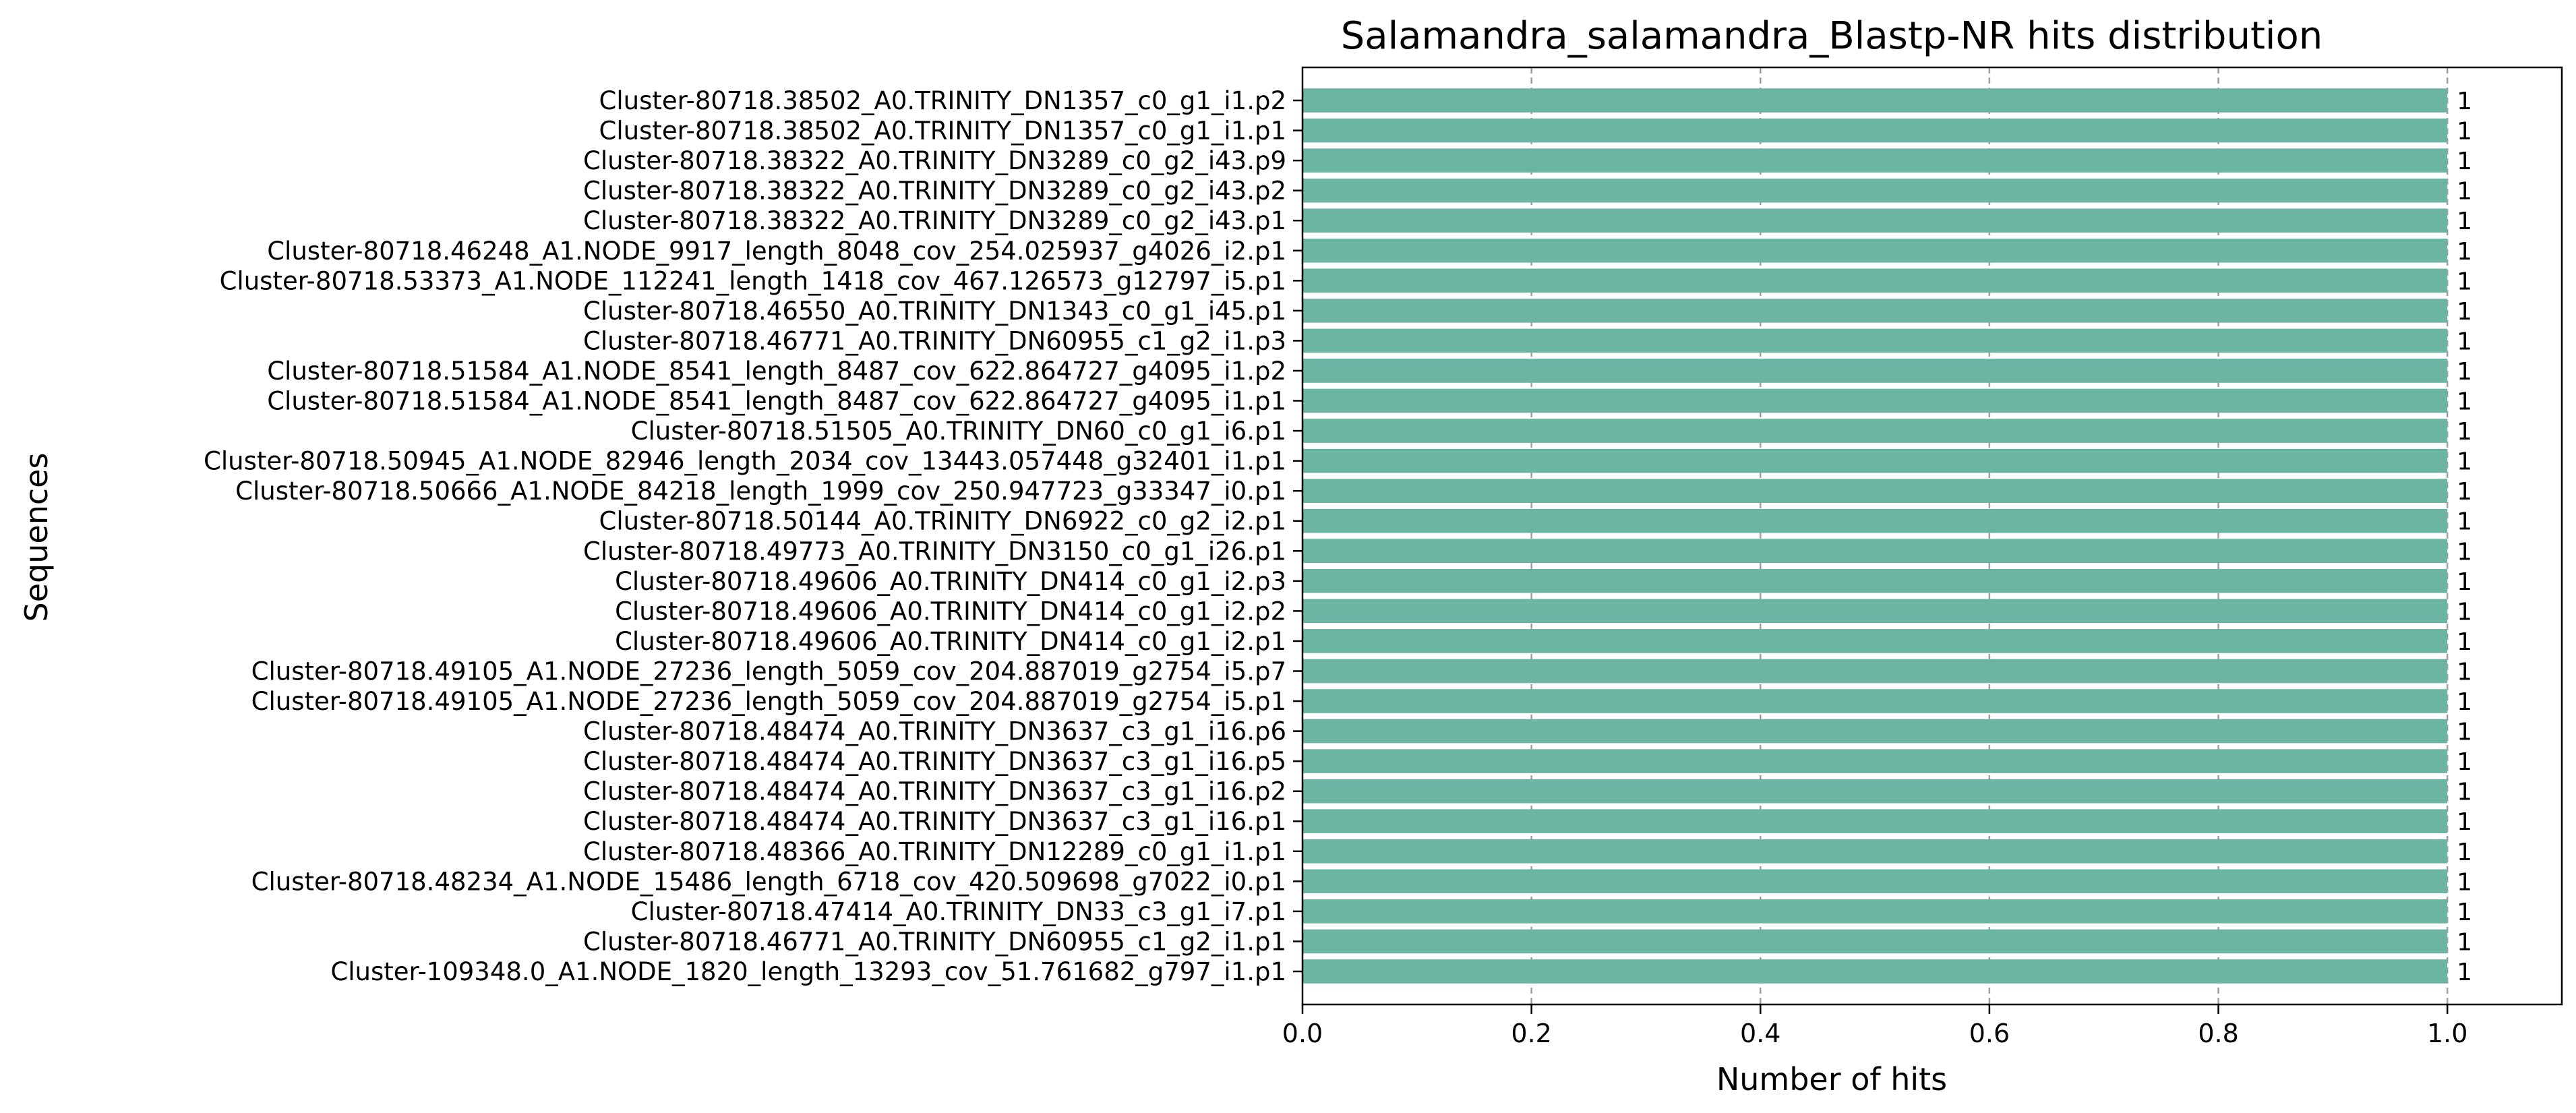  I want to click on x-axis-ticks: 0.0 0.2 0.4 0.6 0.8 1.0, so click(1874, 1026).